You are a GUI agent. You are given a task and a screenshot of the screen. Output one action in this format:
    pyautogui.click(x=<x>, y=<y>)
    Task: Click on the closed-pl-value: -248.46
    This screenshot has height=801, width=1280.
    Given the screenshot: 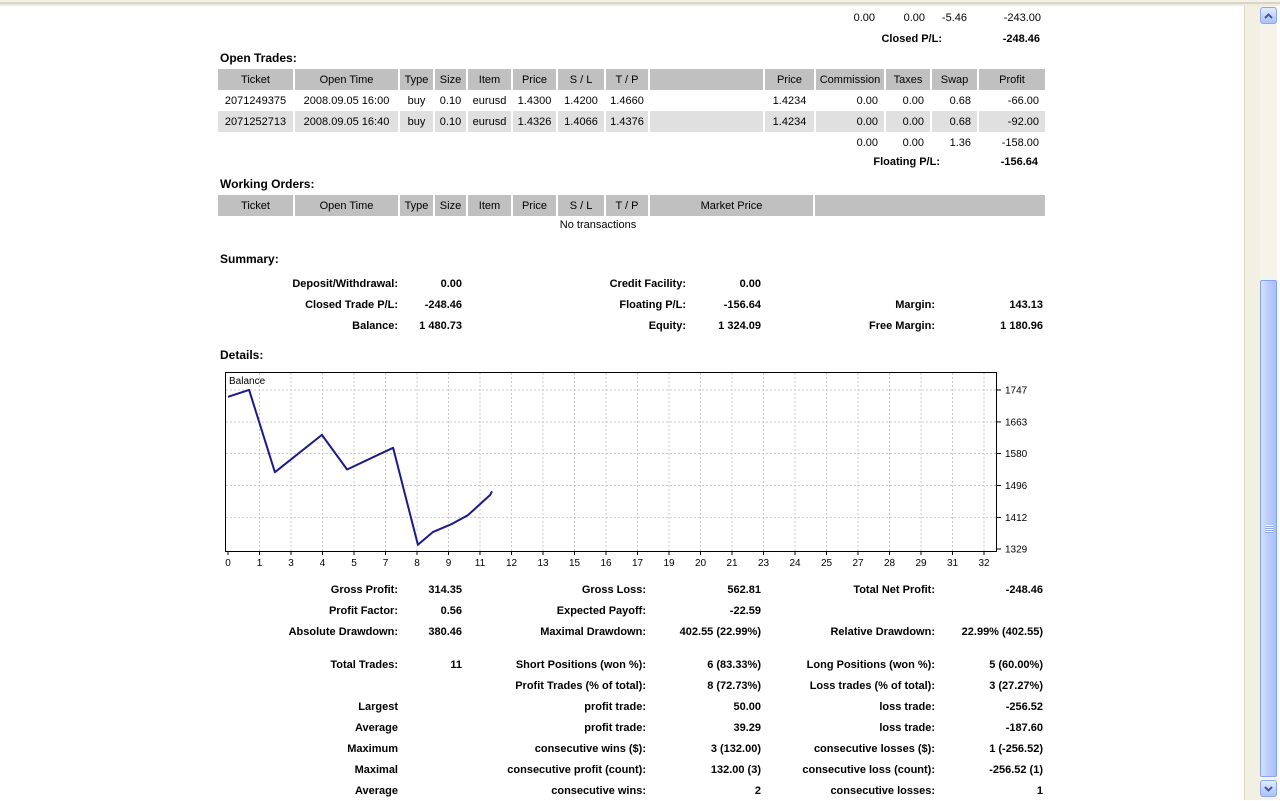 What is the action you would take?
    pyautogui.click(x=1021, y=39)
    